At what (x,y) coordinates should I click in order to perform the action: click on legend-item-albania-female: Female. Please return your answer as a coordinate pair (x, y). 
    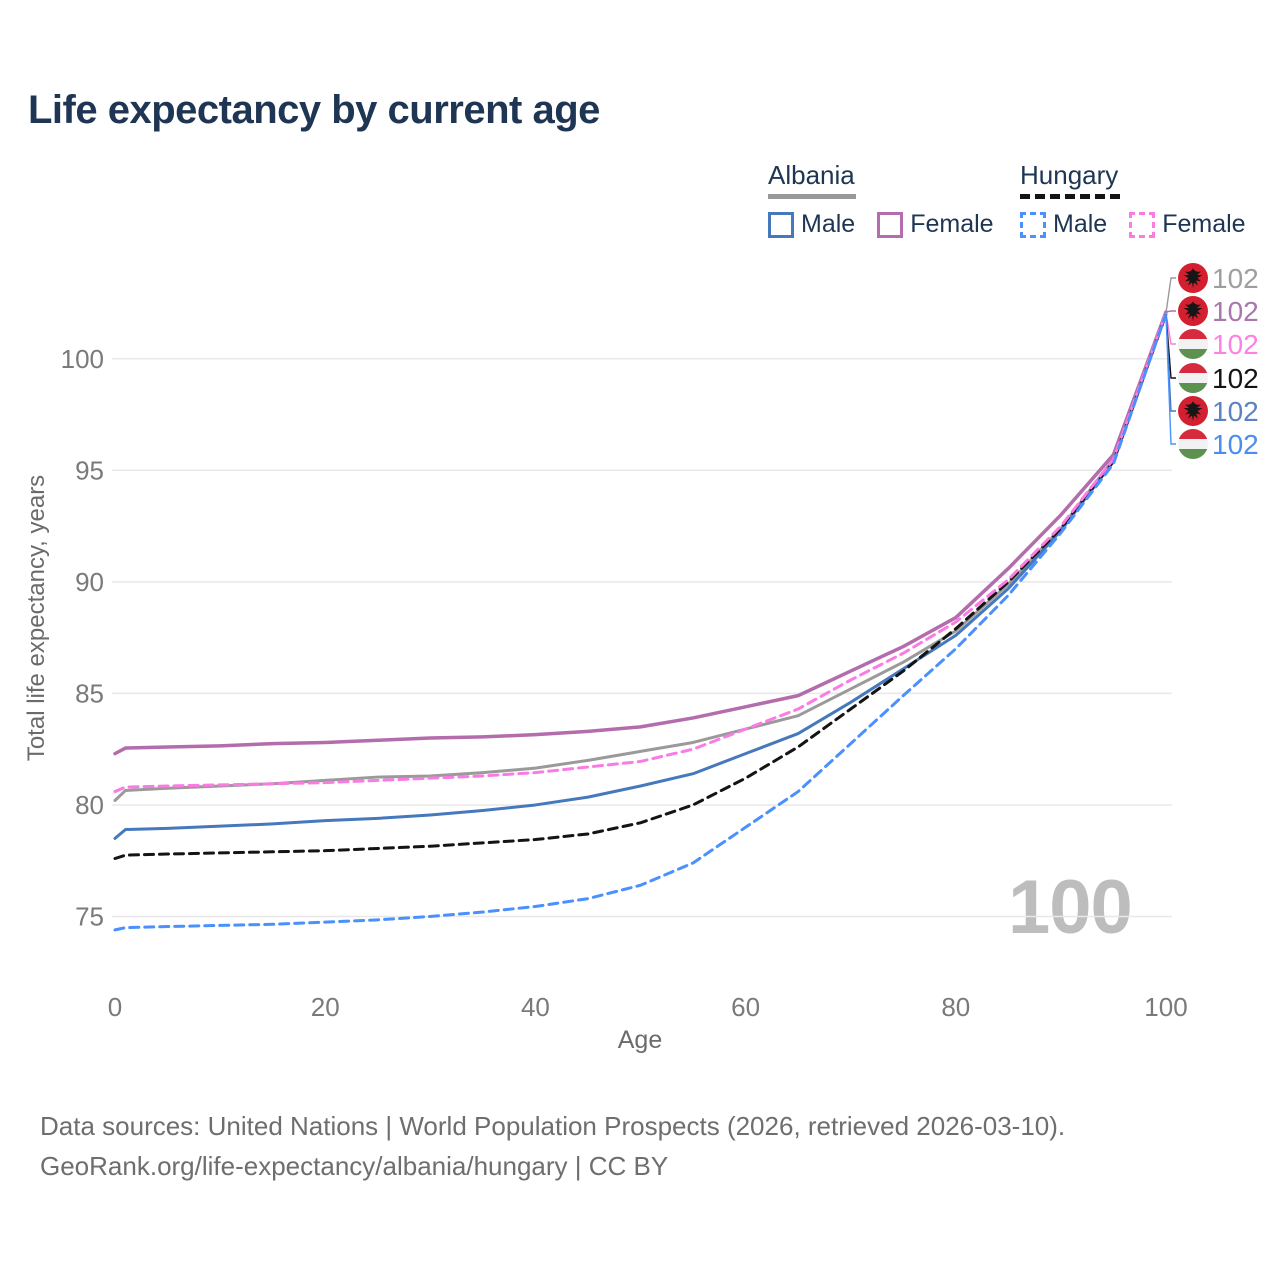
    Looking at the image, I should click on (935, 224).